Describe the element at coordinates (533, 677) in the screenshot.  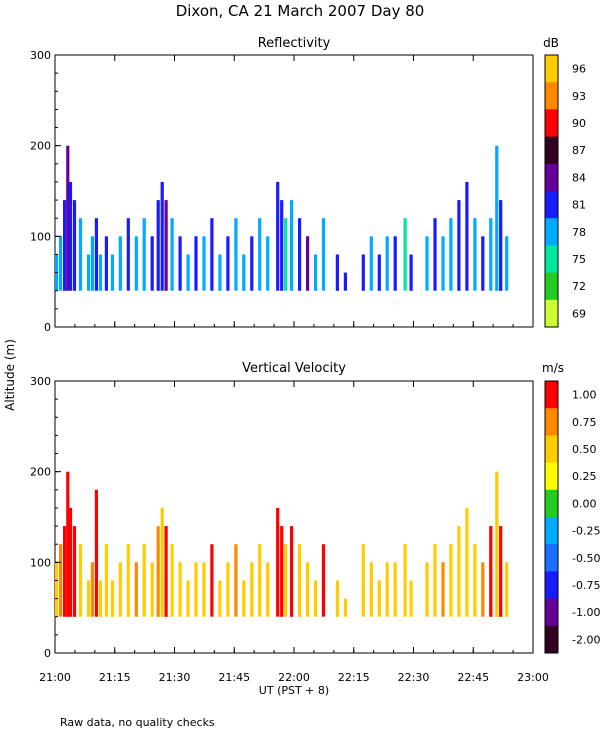
I see `x-tick-label: 23:00` at that location.